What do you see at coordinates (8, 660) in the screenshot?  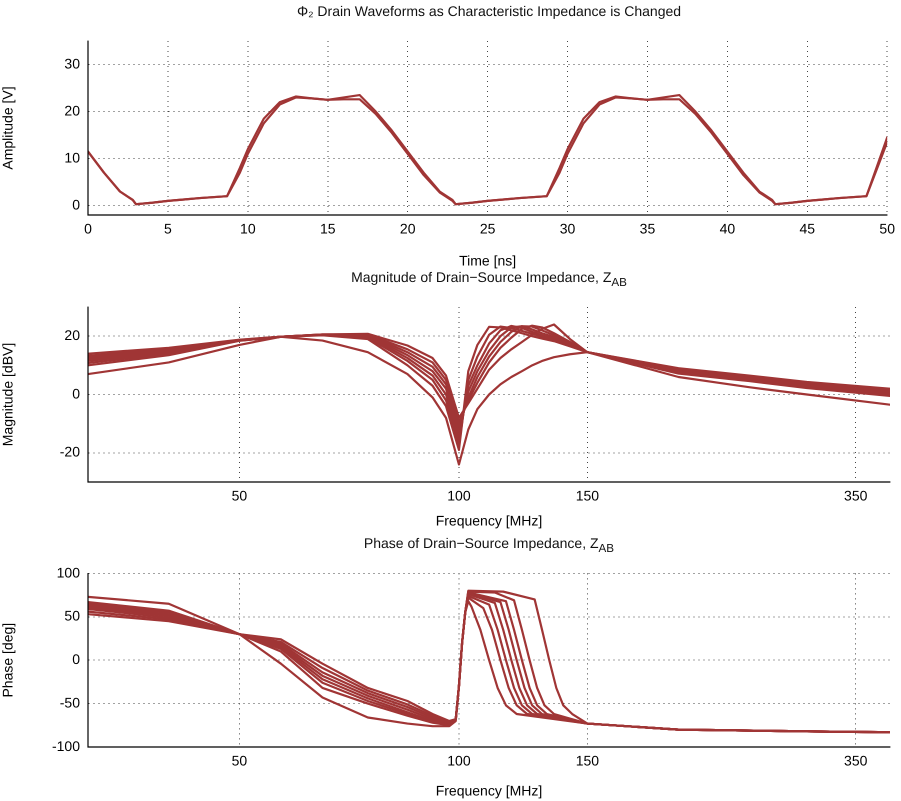 I see `y-axis-title: Phase [deg]` at bounding box center [8, 660].